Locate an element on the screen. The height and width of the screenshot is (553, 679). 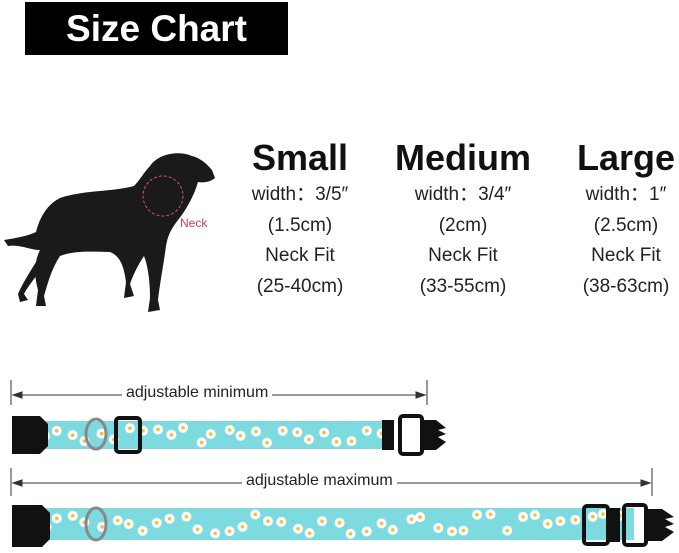
collar-minimum is located at coordinates (229, 435).